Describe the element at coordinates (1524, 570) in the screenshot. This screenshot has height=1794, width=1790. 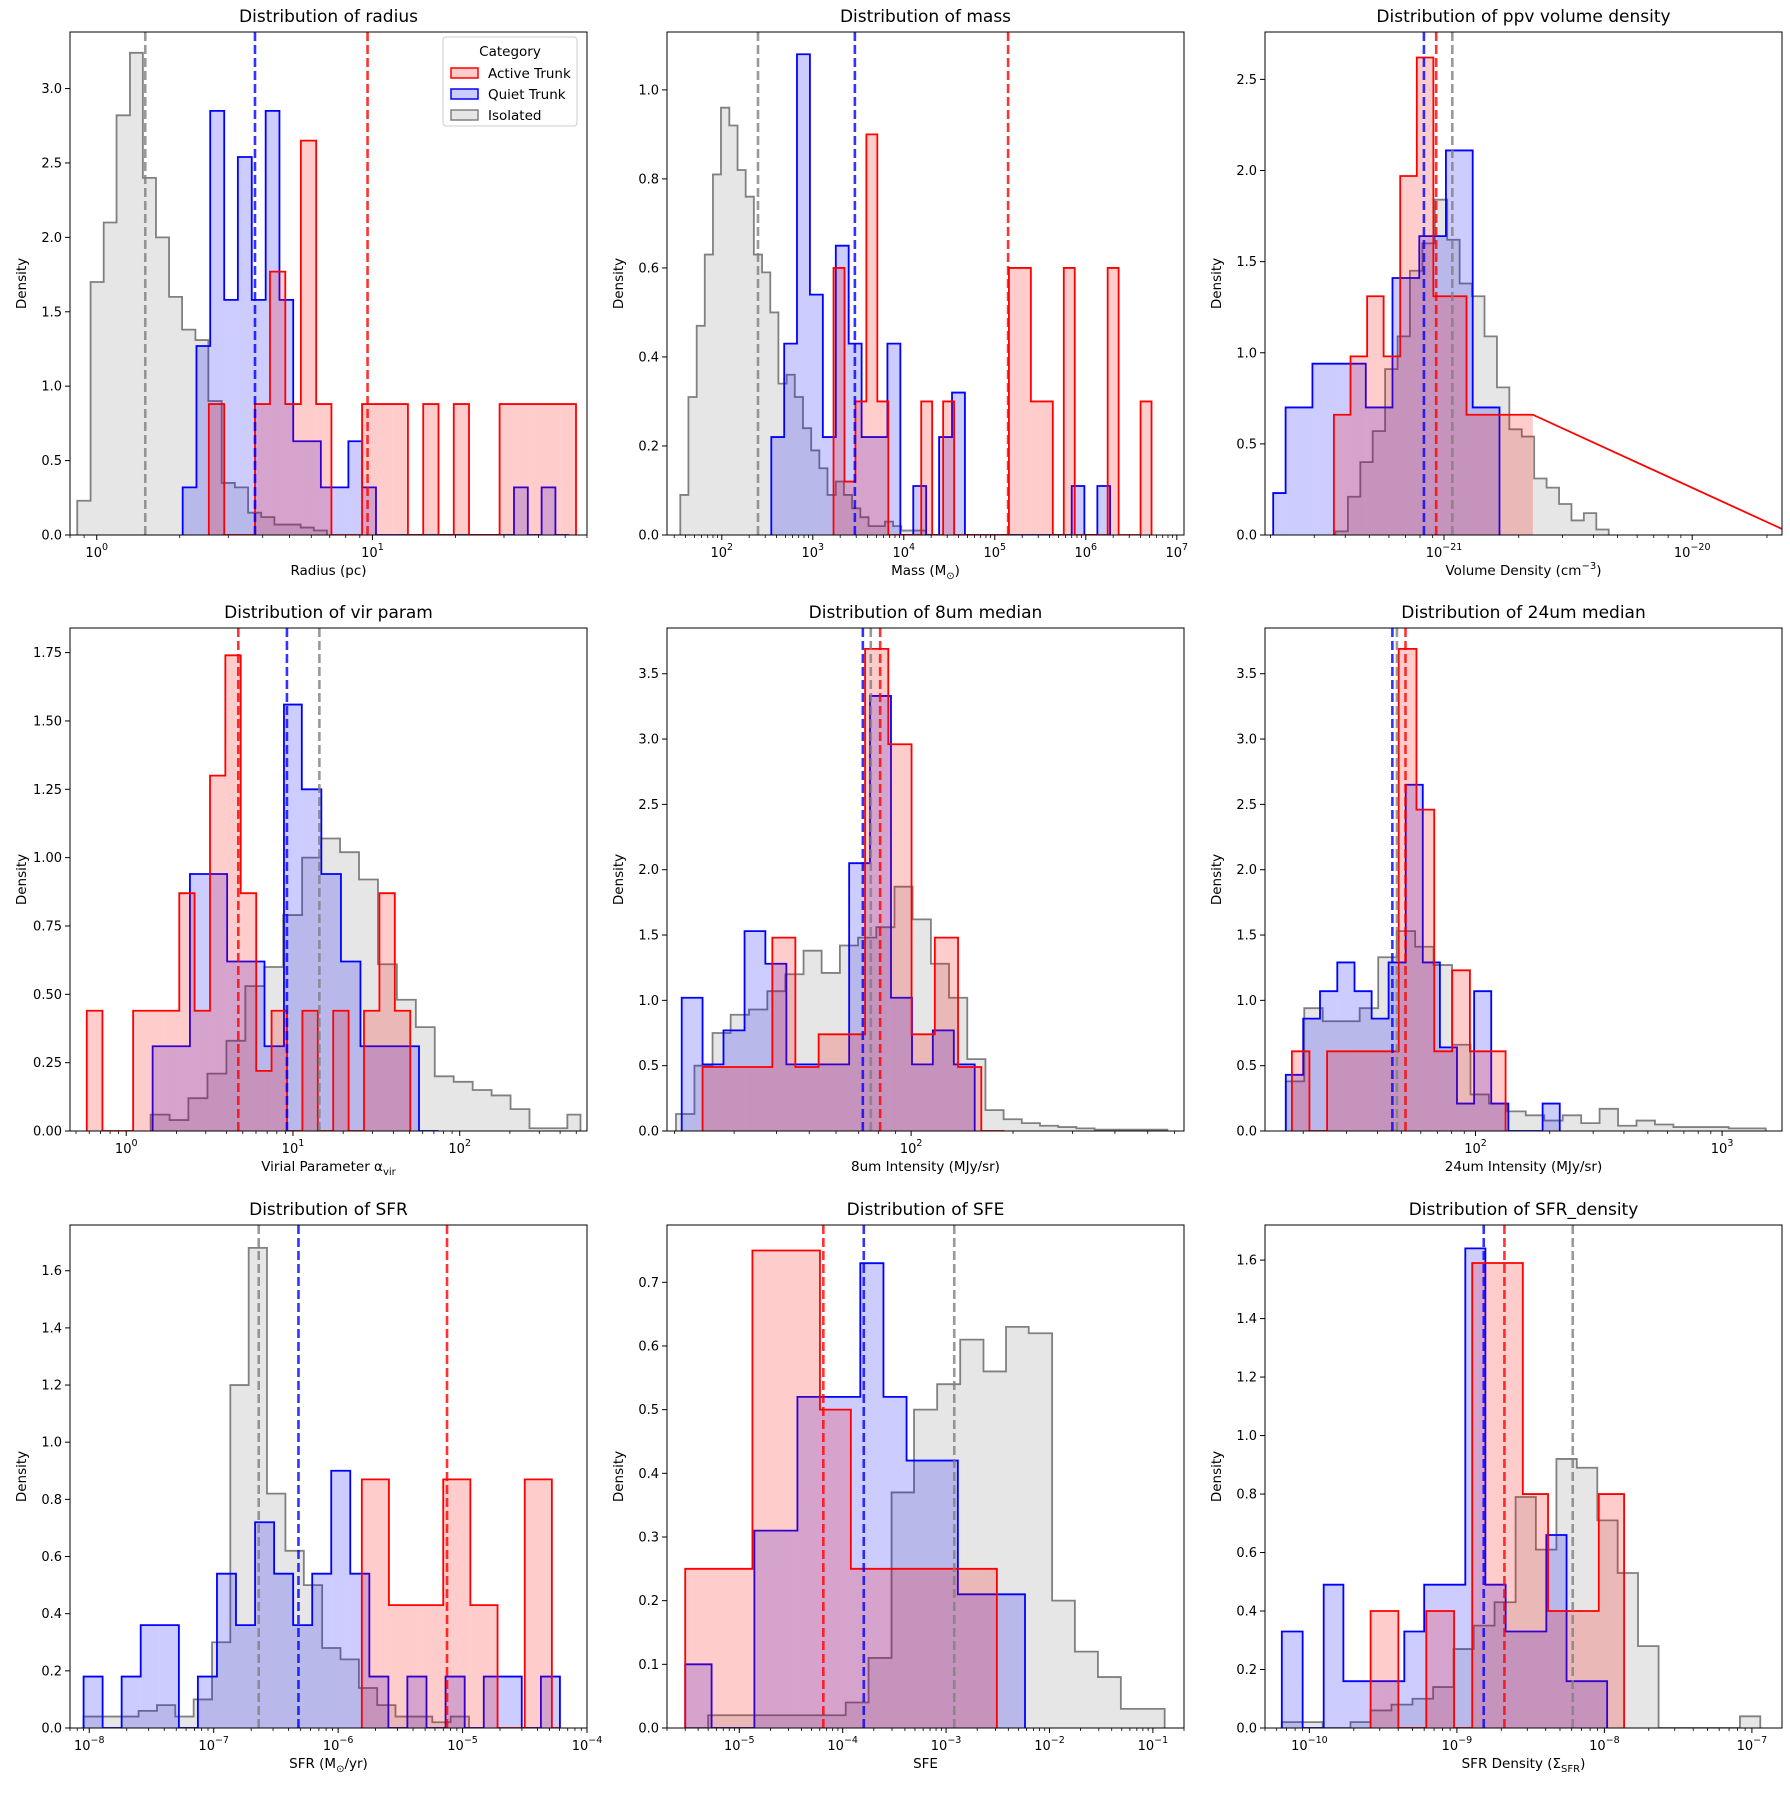
I see `x-axis-label: Volume Density (cm−3)` at that location.